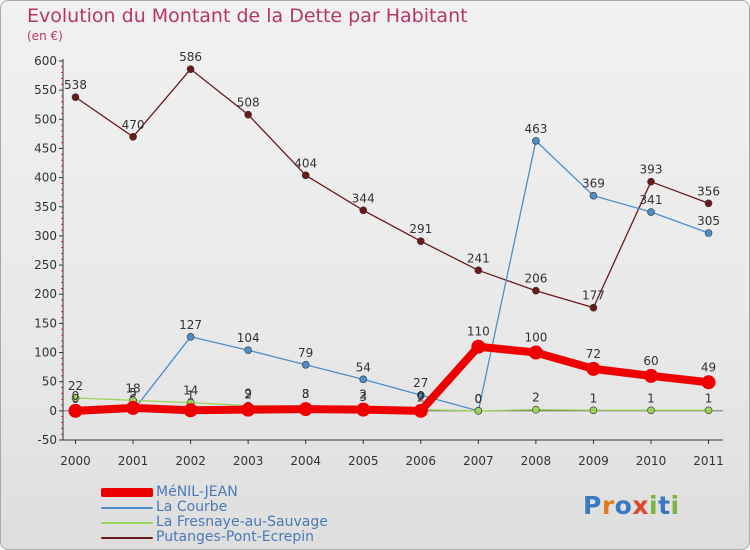 The image size is (750, 550). Describe the element at coordinates (45, 207) in the screenshot. I see `y-tick-label: 350` at that location.